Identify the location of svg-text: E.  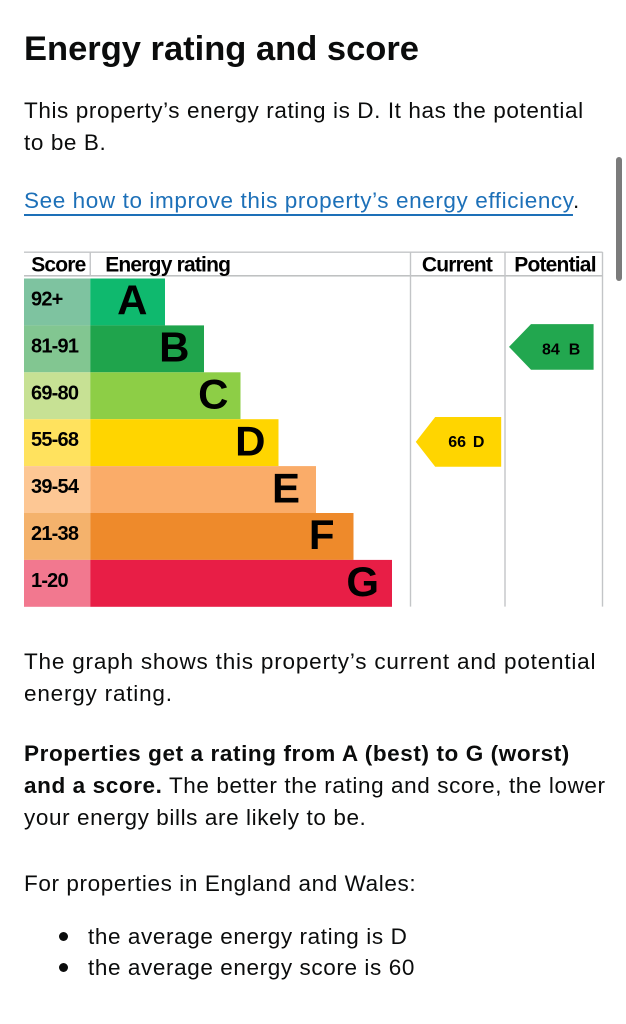
(286, 487).